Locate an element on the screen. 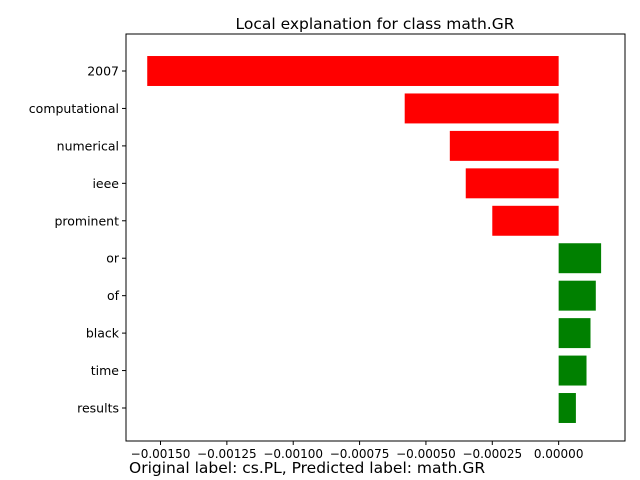 The height and width of the screenshot is (480, 640). bar-or is located at coordinates (580, 258).